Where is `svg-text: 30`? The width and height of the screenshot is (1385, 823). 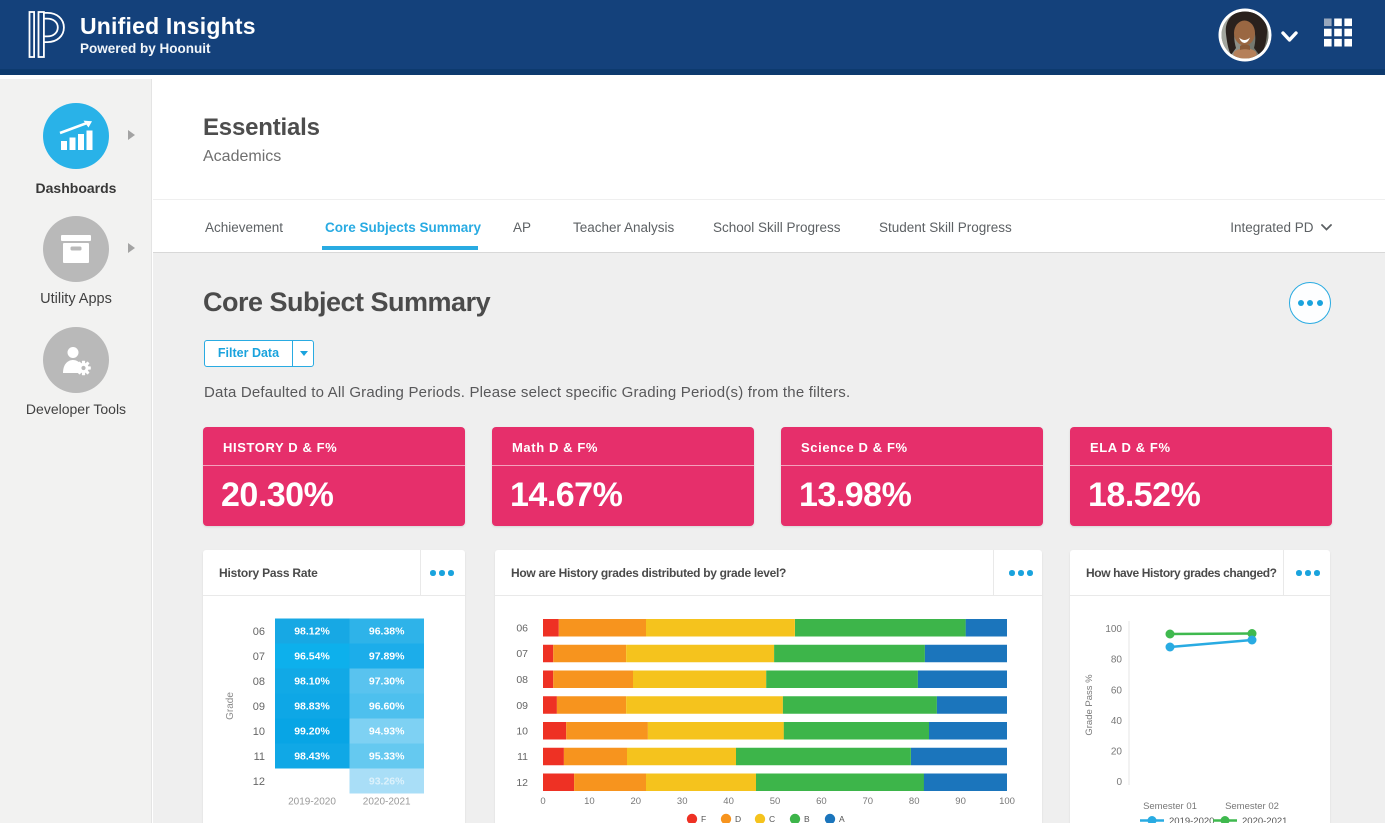 svg-text: 30 is located at coordinates (682, 801).